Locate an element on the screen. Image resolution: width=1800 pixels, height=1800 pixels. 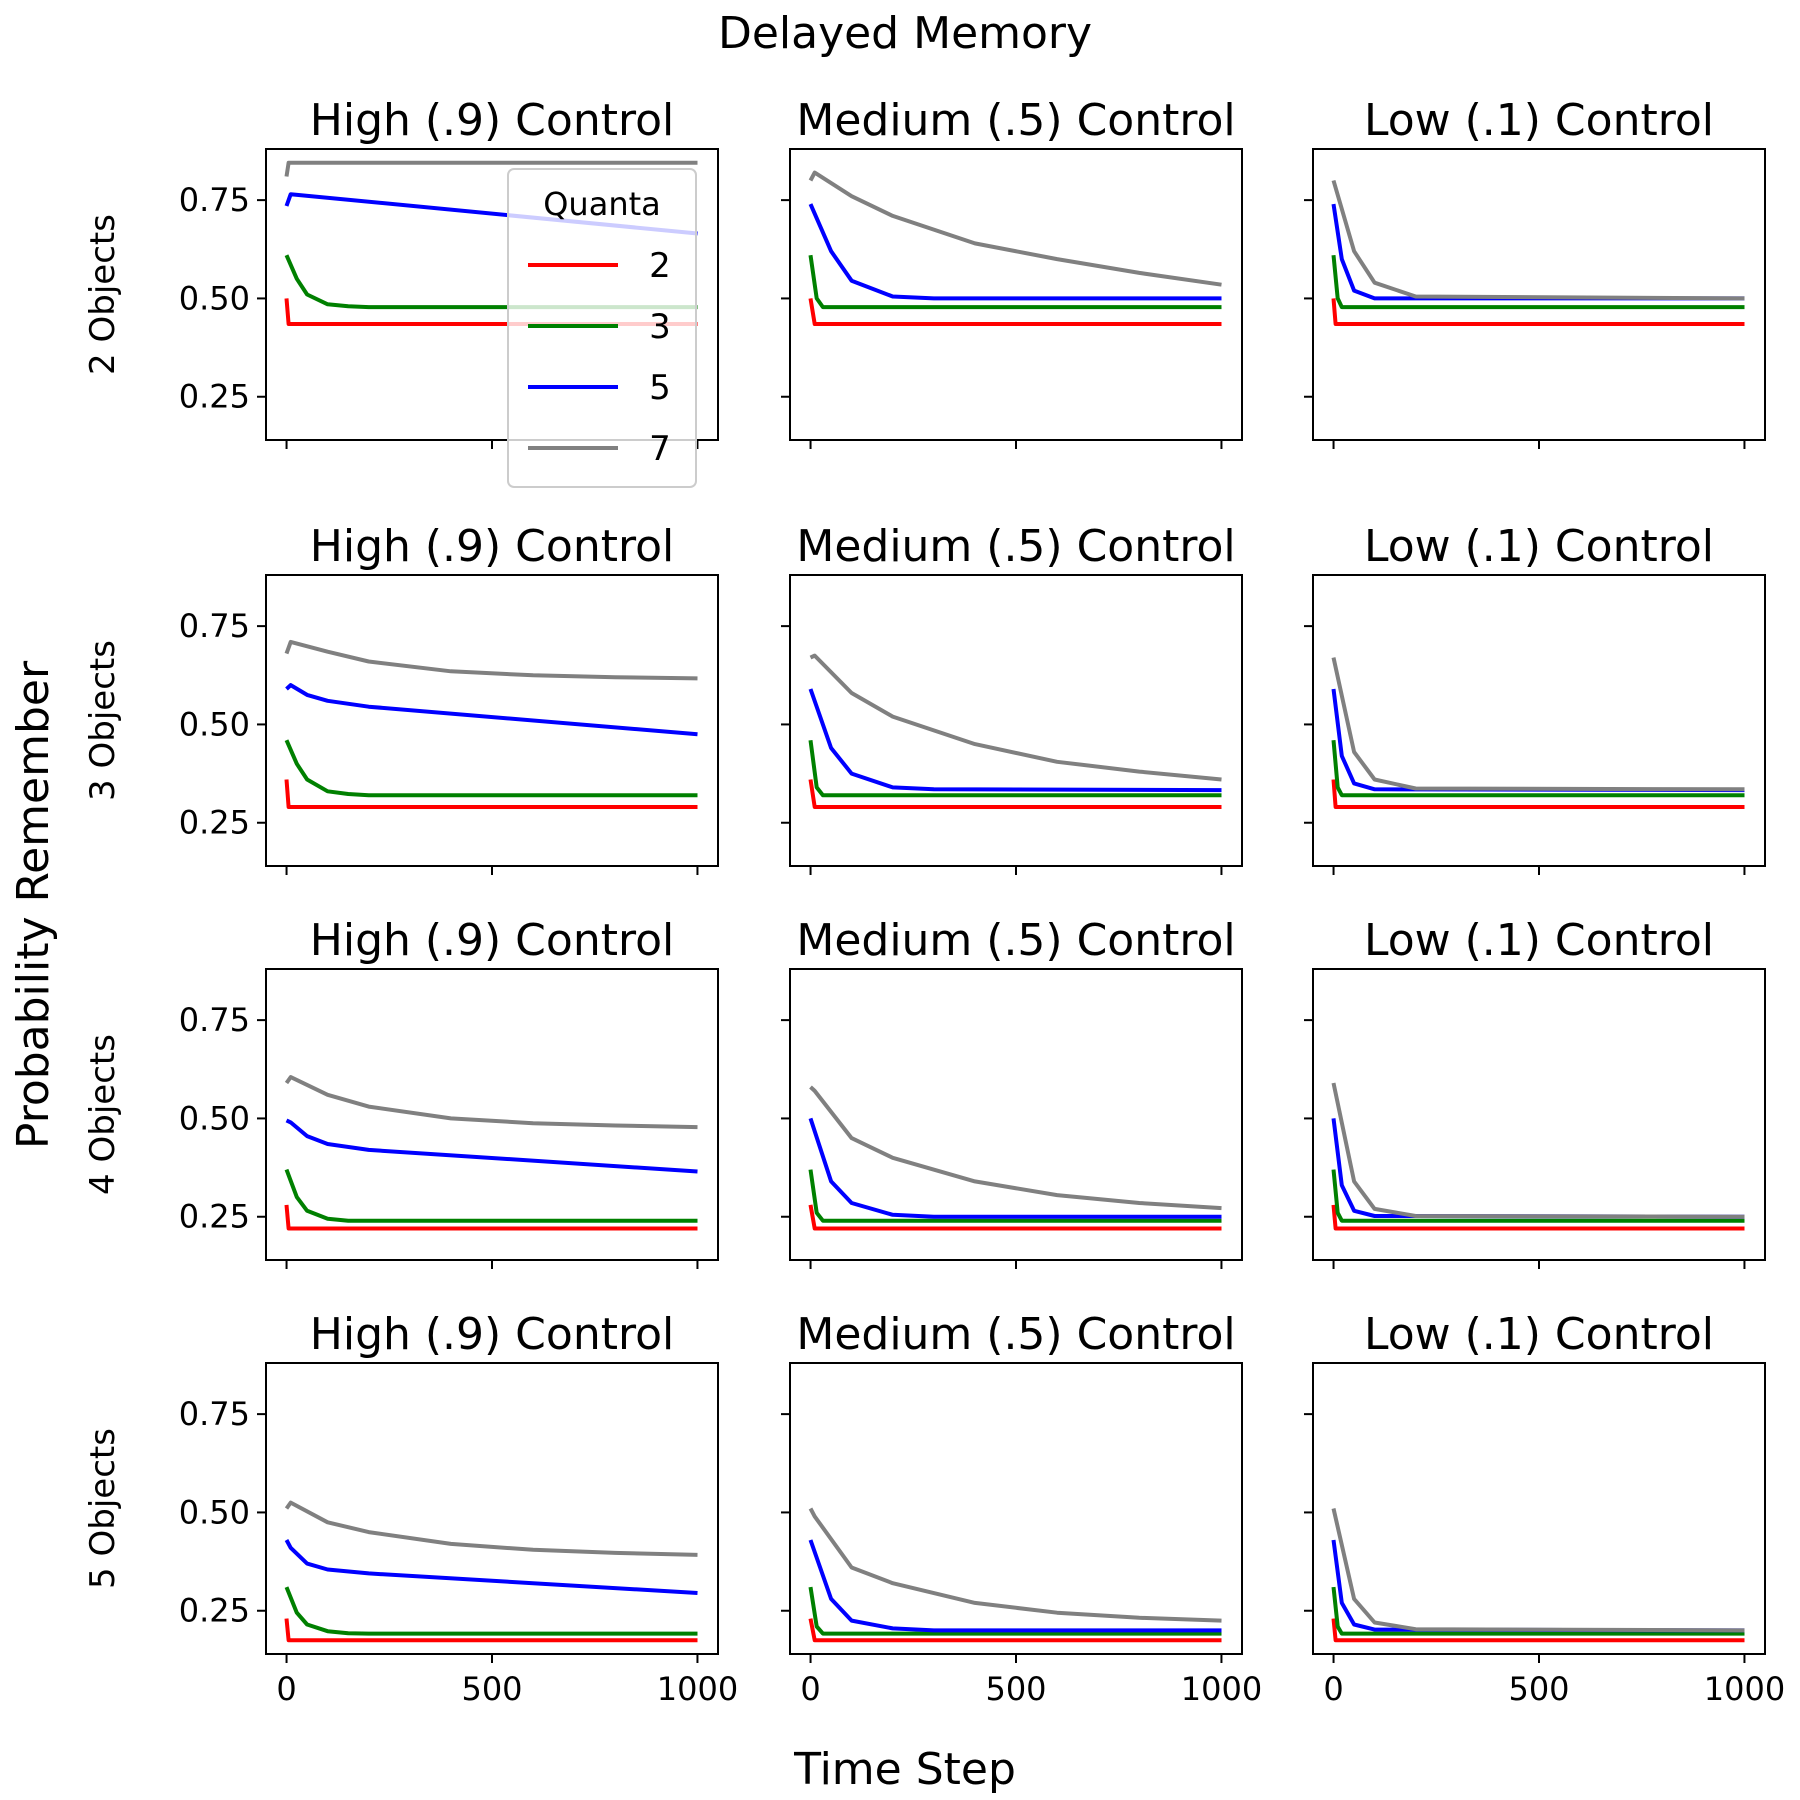
legend-label: 2 is located at coordinates (660, 266).